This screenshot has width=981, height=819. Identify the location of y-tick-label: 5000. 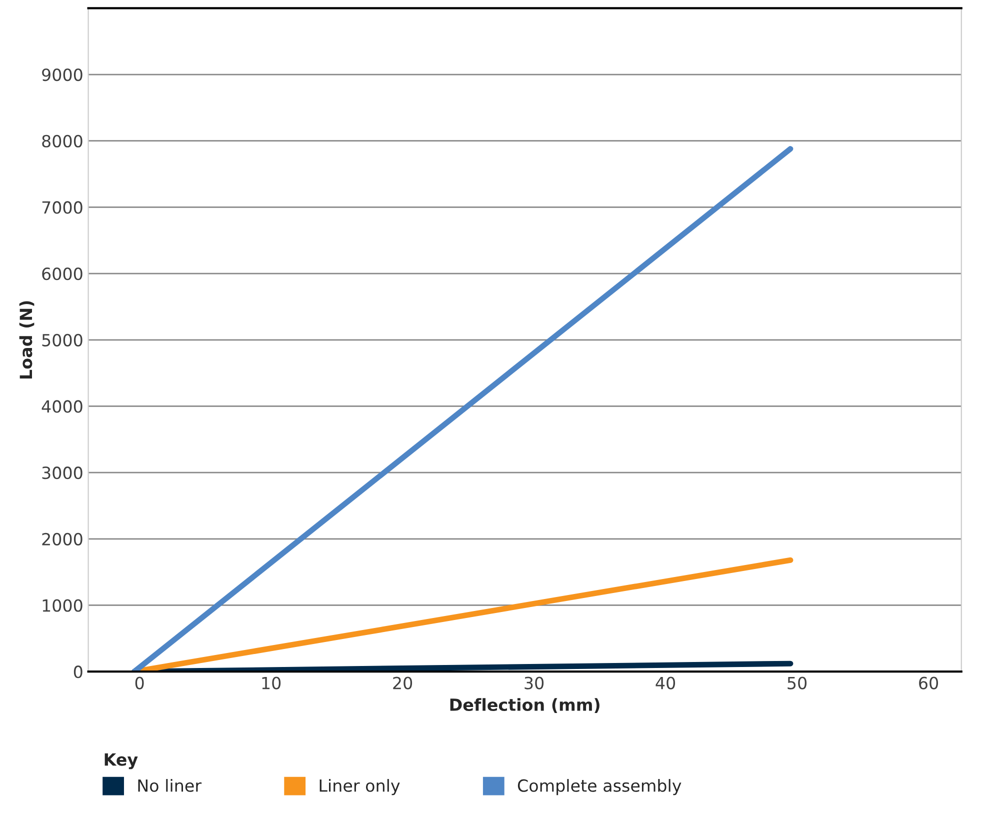
(62, 340).